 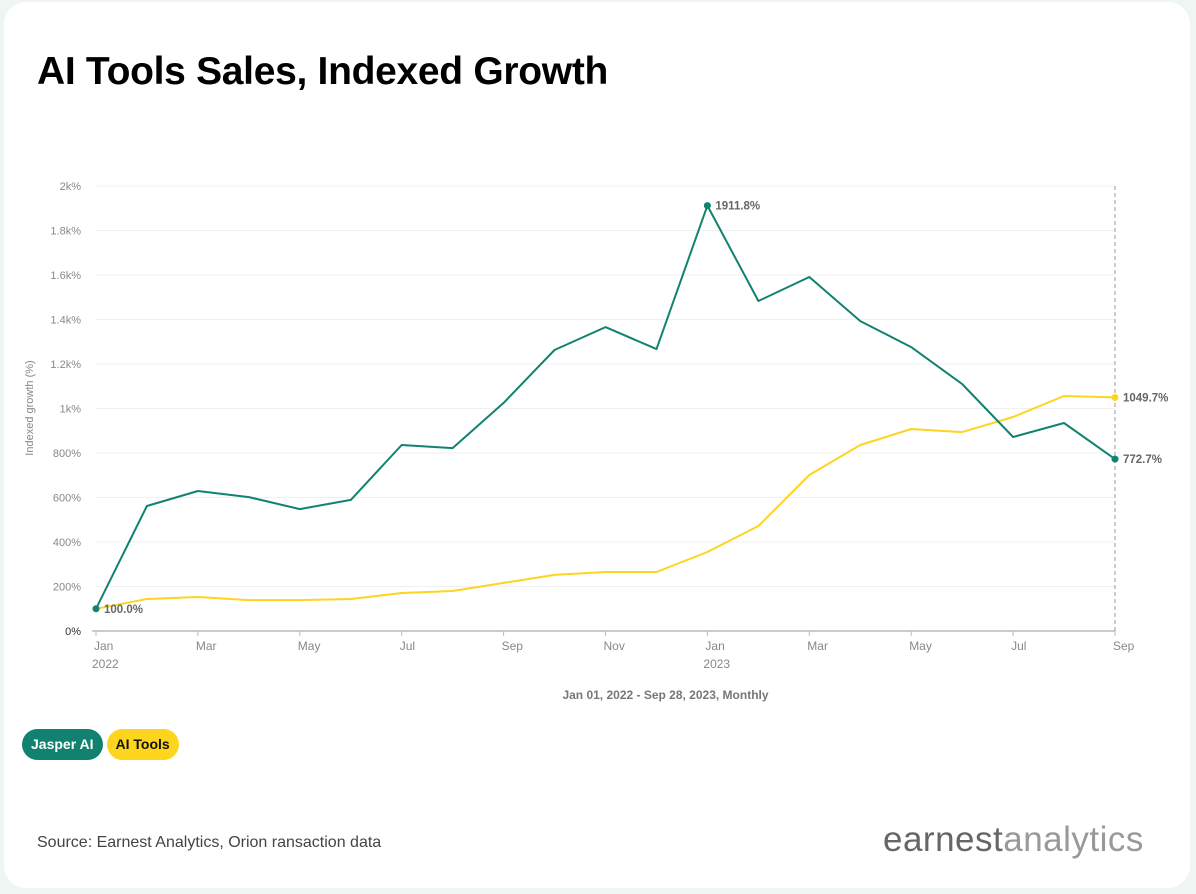 I want to click on x-axis-label: Jan 01, 2022 - Sep 28, 2023, Monthly, so click(x=665, y=695).